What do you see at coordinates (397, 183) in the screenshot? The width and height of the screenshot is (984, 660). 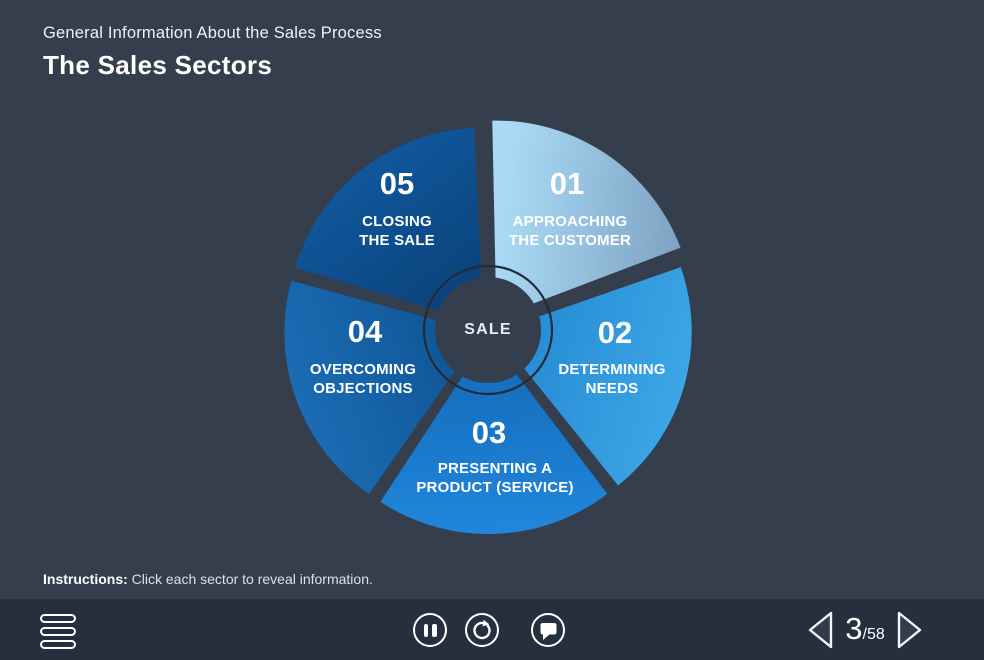 I see `sector-05-number: 05` at bounding box center [397, 183].